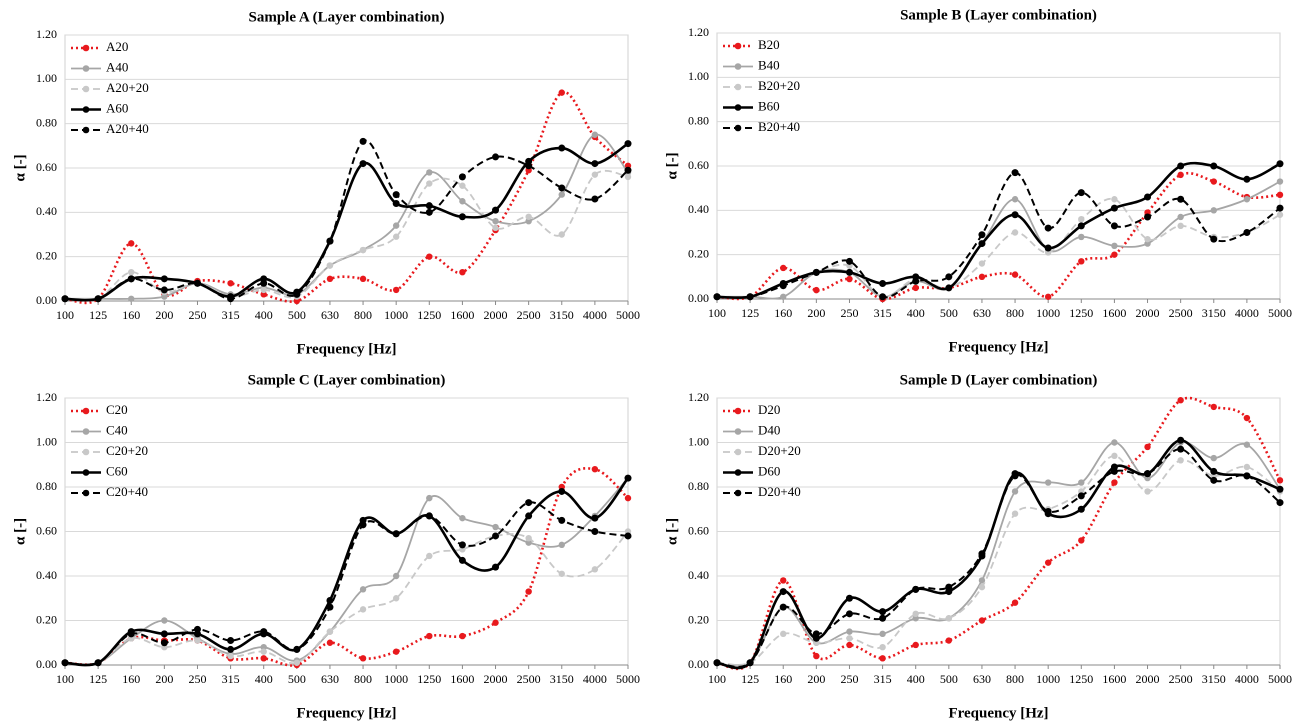  What do you see at coordinates (1247, 679) in the screenshot?
I see `x-tick-label: 4000` at bounding box center [1247, 679].